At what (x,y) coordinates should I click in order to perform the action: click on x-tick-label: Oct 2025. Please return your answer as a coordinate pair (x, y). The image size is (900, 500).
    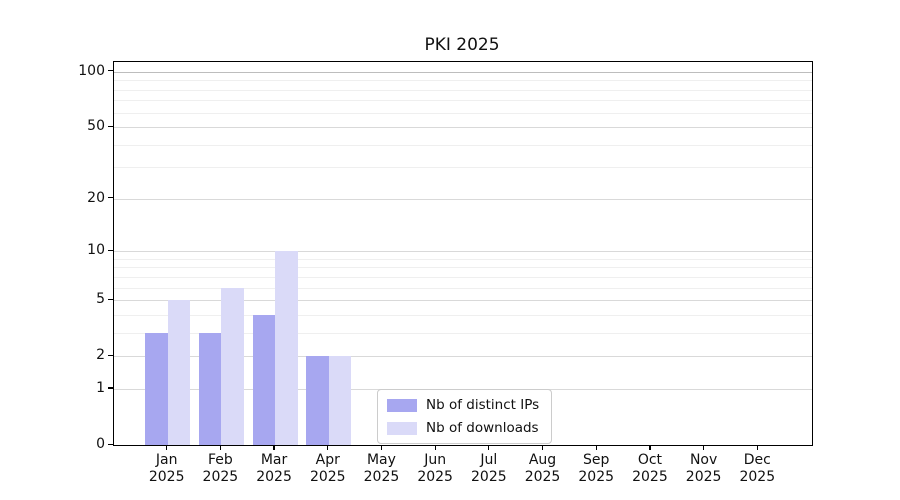
    Looking at the image, I should click on (650, 469).